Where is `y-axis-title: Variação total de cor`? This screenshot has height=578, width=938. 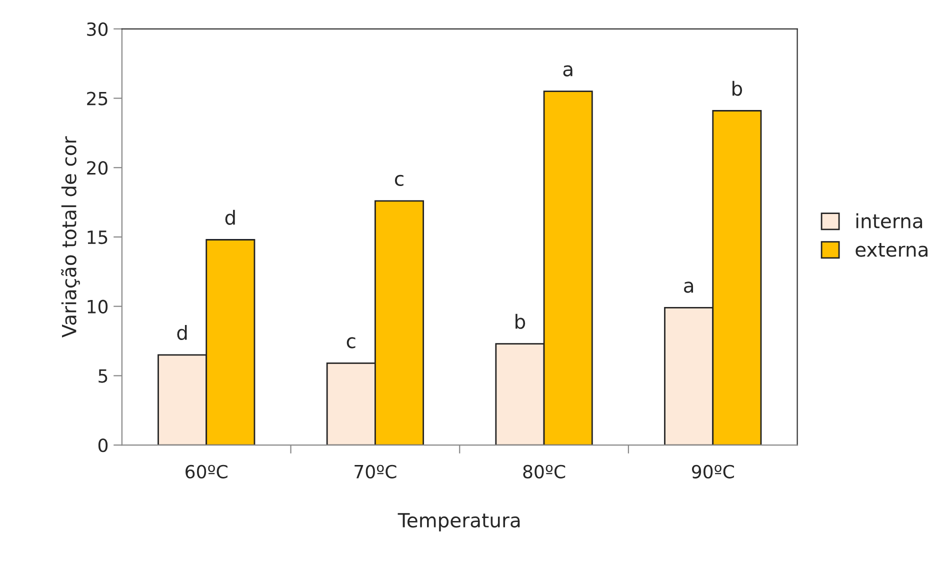
y-axis-title: Variação total de cor is located at coordinates (70, 237).